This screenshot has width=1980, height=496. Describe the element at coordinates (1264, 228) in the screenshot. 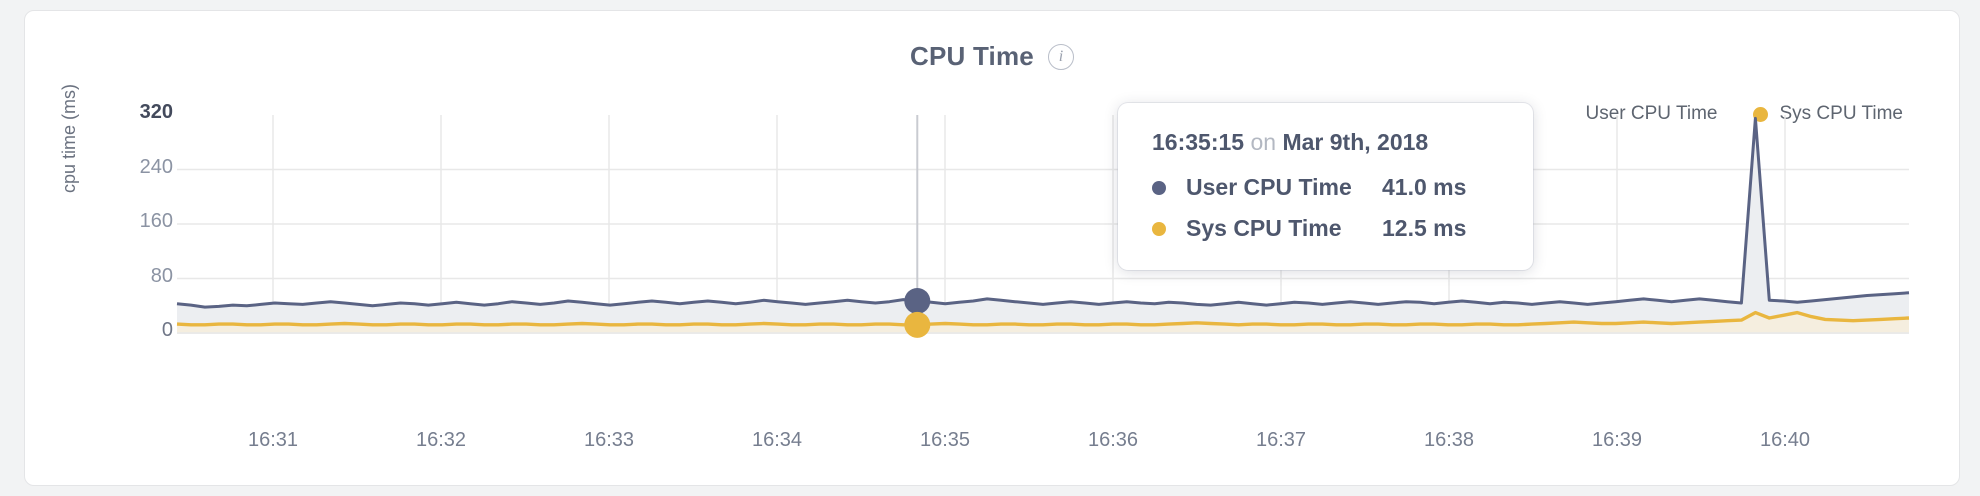

I see `tooltip-label-sys-cpu-time: Sys CPU Time` at that location.